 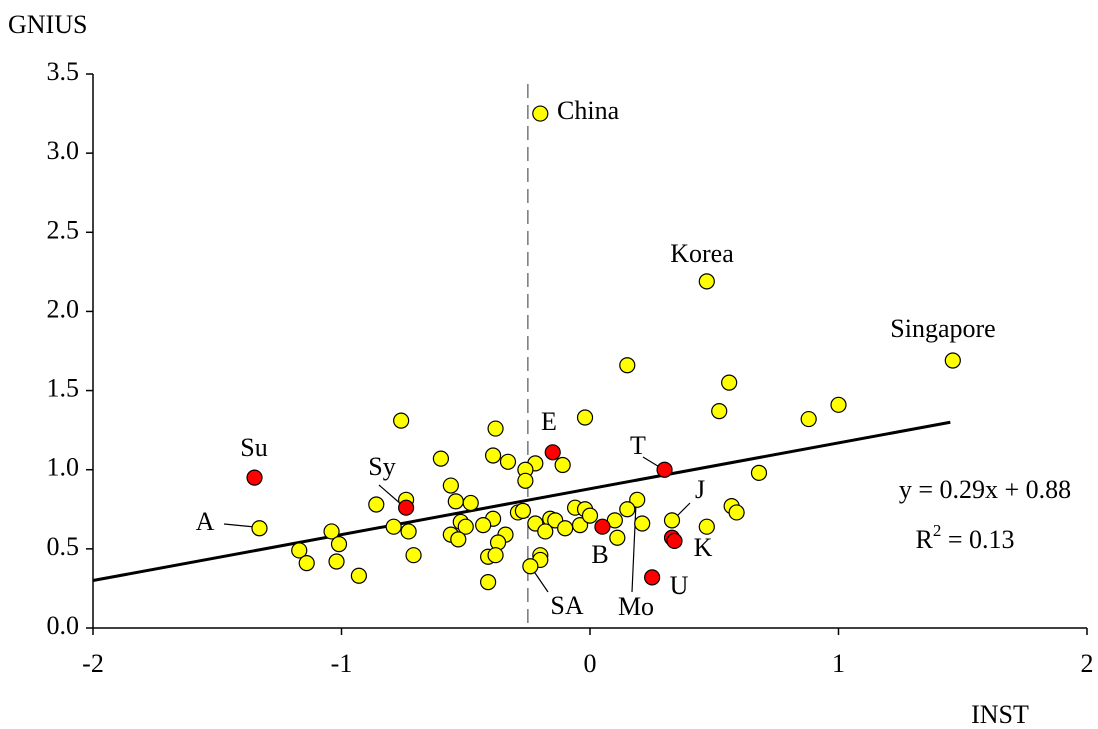 What do you see at coordinates (838, 663) in the screenshot?
I see `x-tick-label: 1` at bounding box center [838, 663].